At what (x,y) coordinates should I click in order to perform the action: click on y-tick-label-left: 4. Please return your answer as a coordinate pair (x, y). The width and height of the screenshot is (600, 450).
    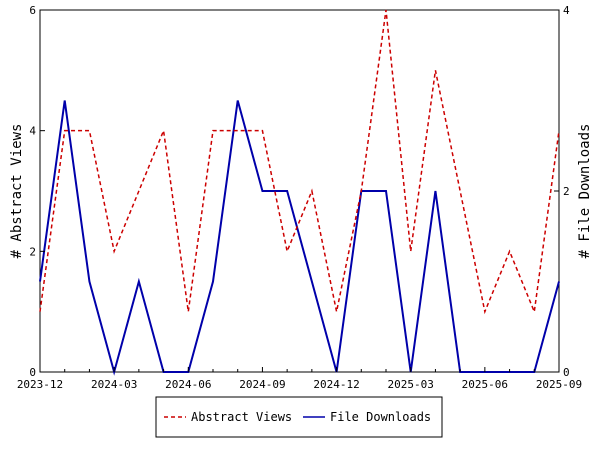
    Looking at the image, I should click on (32, 131).